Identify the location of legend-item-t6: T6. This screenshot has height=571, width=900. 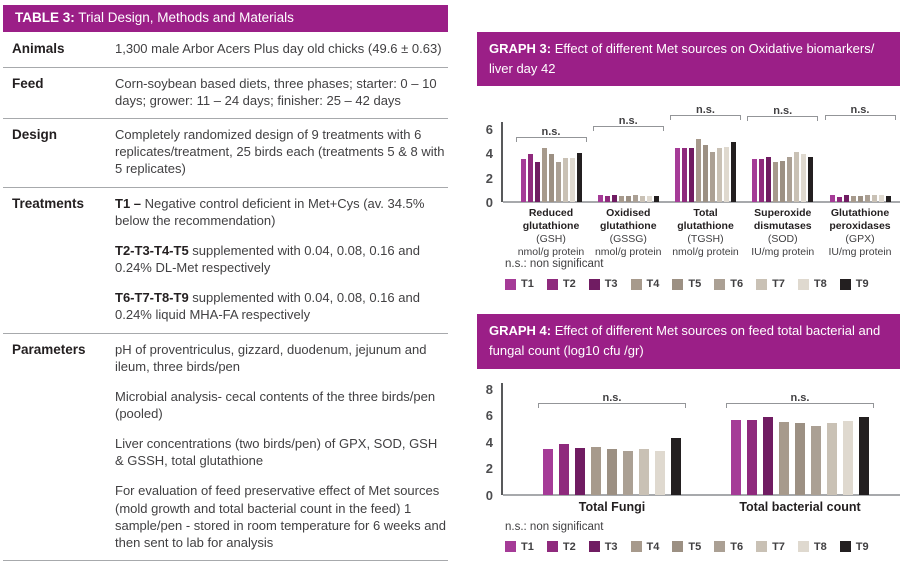
(728, 547).